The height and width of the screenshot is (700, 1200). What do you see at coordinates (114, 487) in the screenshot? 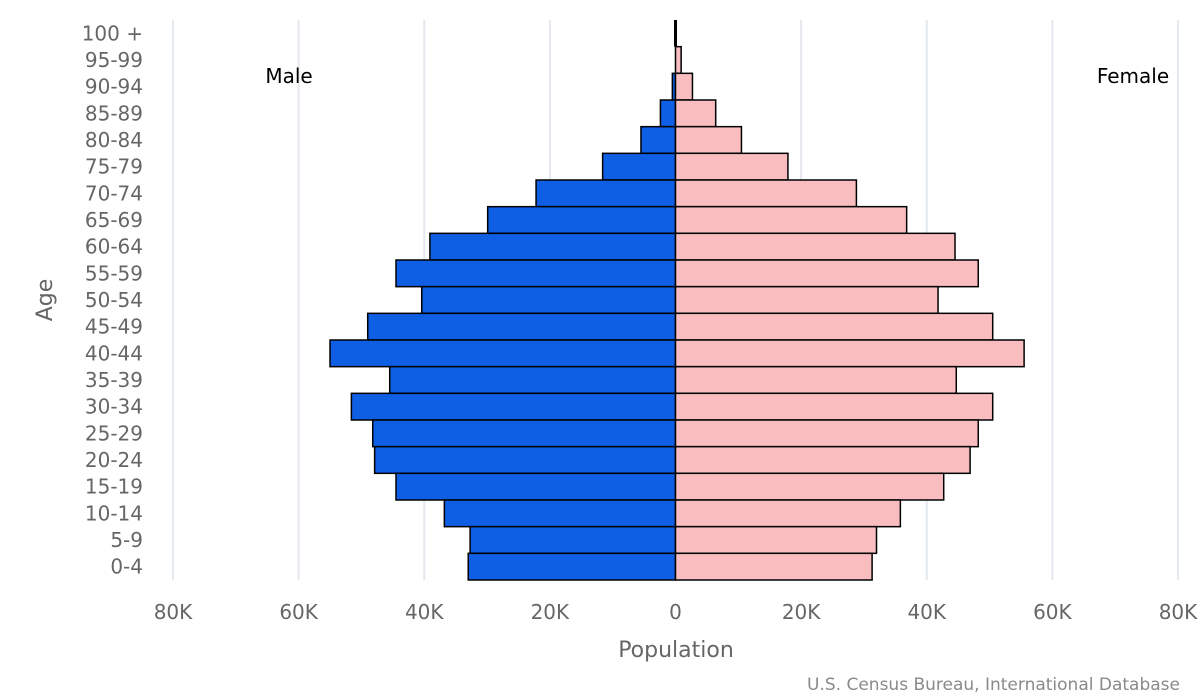
I see `age-group-label: 15-19` at bounding box center [114, 487].